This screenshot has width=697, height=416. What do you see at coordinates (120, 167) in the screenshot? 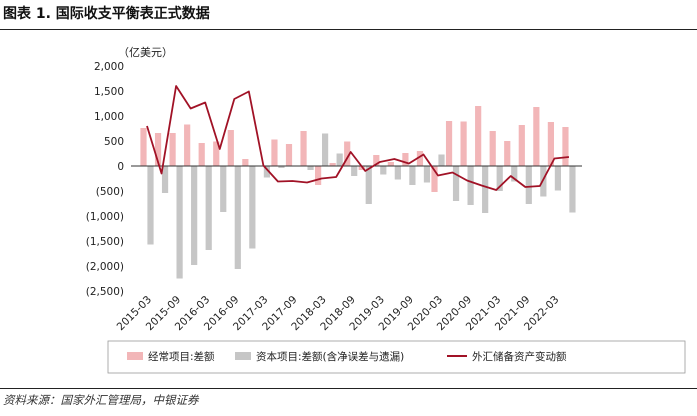
I see `y-tick-label: 0` at bounding box center [120, 167].